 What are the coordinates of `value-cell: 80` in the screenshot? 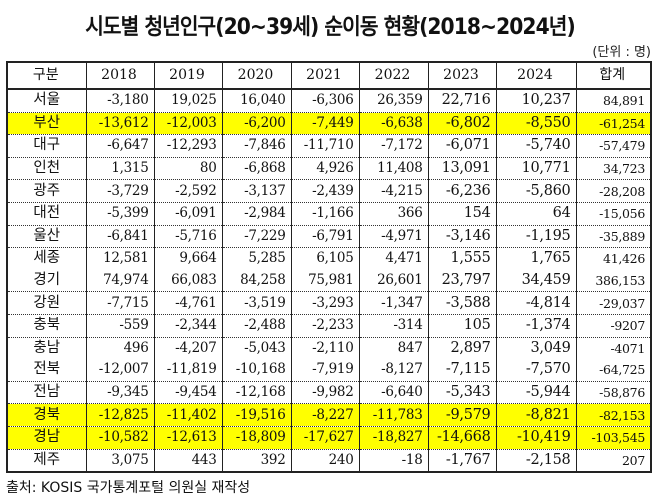 It's located at (188, 169).